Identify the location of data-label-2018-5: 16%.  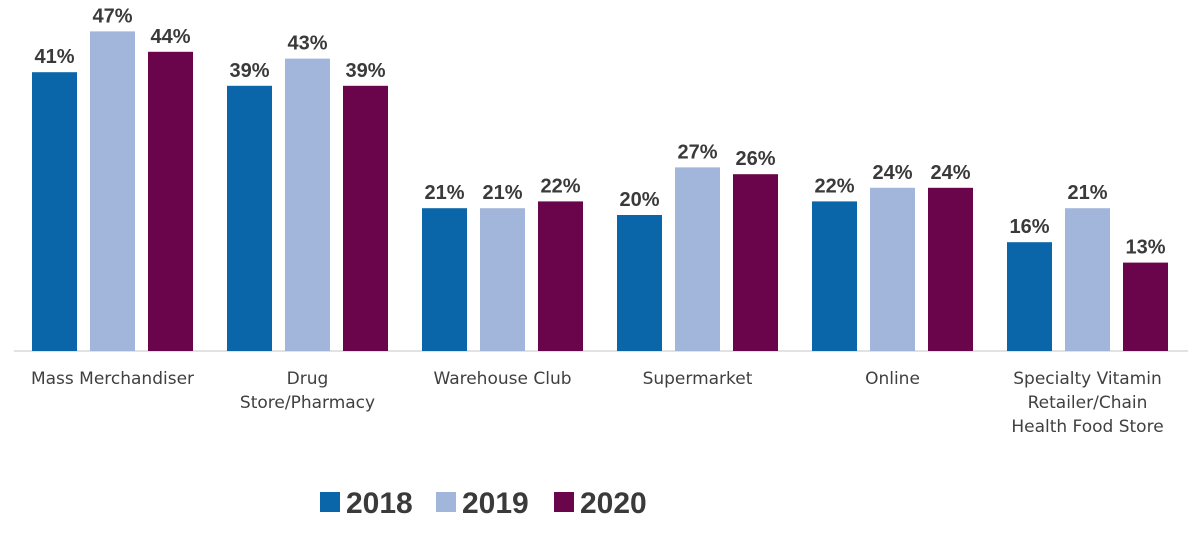
(1029, 227).